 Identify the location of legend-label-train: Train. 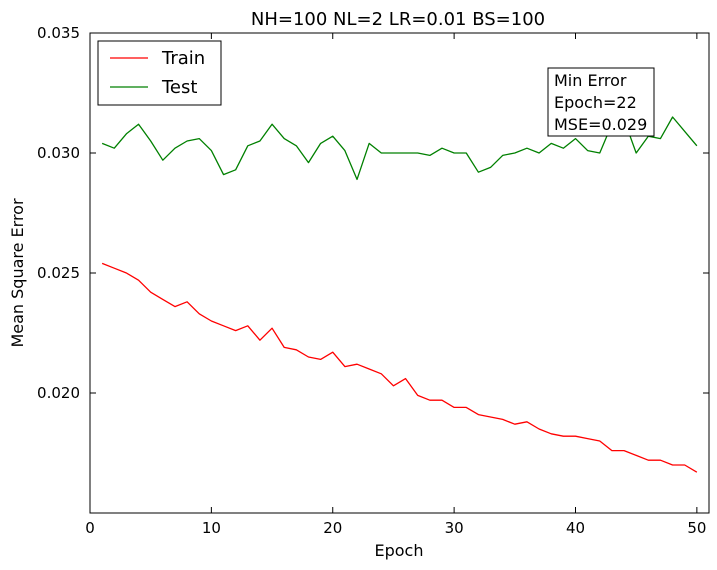
(183, 58).